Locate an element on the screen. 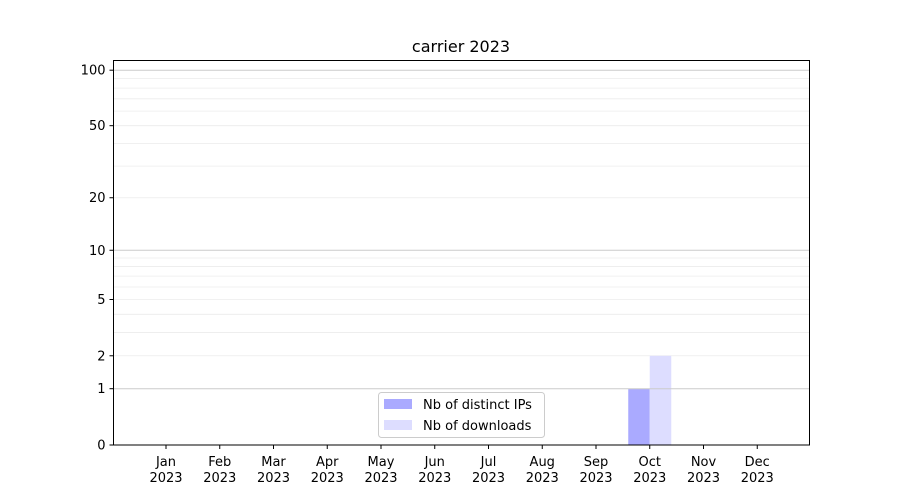 This screenshot has height=504, width=900. y-tick-label: 10 is located at coordinates (97, 251).